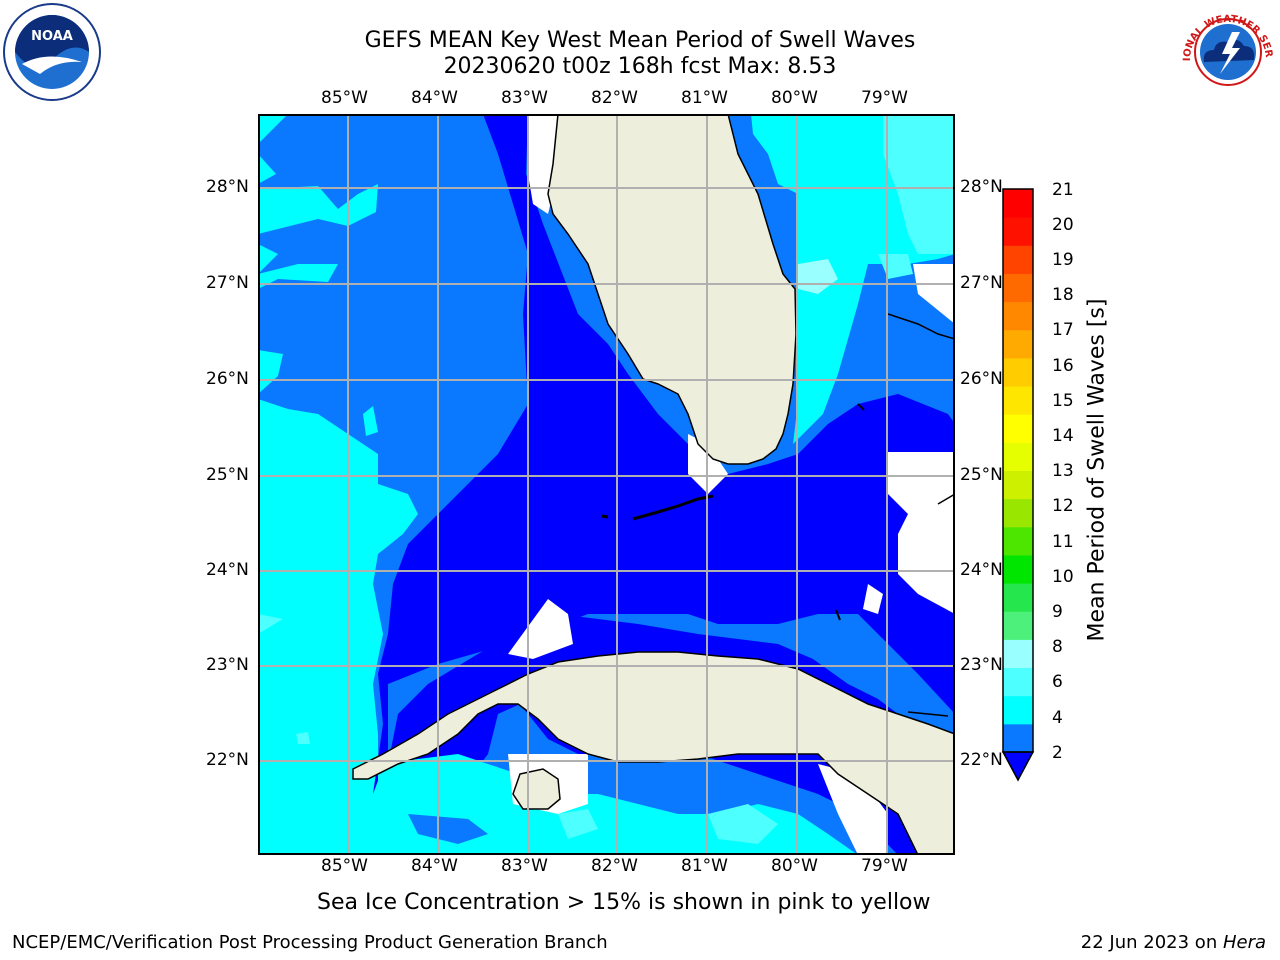  What do you see at coordinates (653, 753) in the screenshot?
I see `cuba-land` at bounding box center [653, 753].